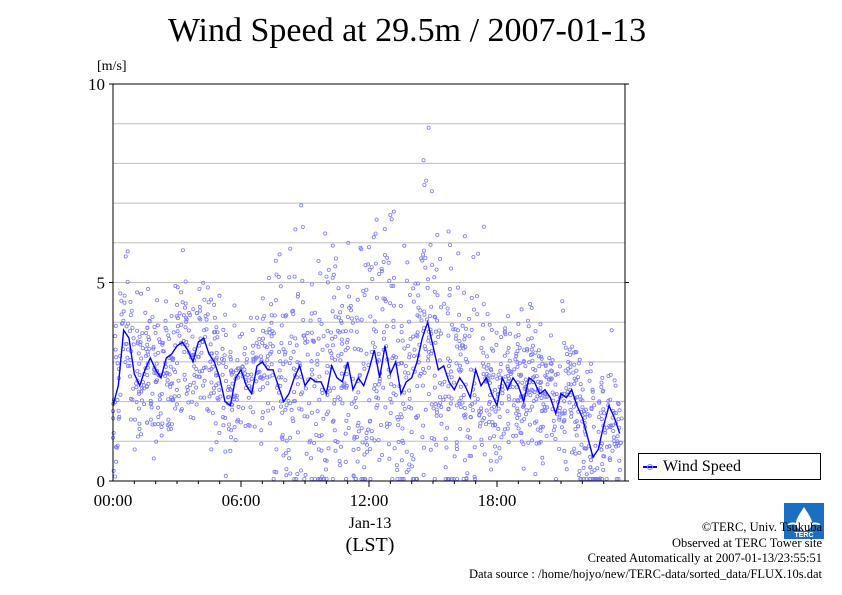  What do you see at coordinates (497, 500) in the screenshot?
I see `x-tick-label: 18:00` at bounding box center [497, 500].